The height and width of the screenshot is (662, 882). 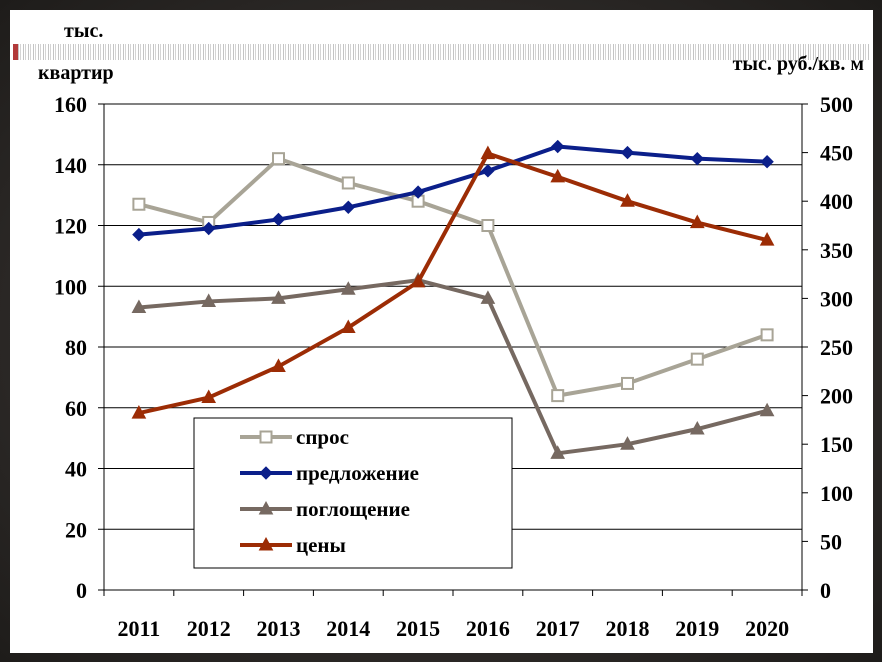 I want to click on x-tick-label: 2012, so click(x=209, y=628).